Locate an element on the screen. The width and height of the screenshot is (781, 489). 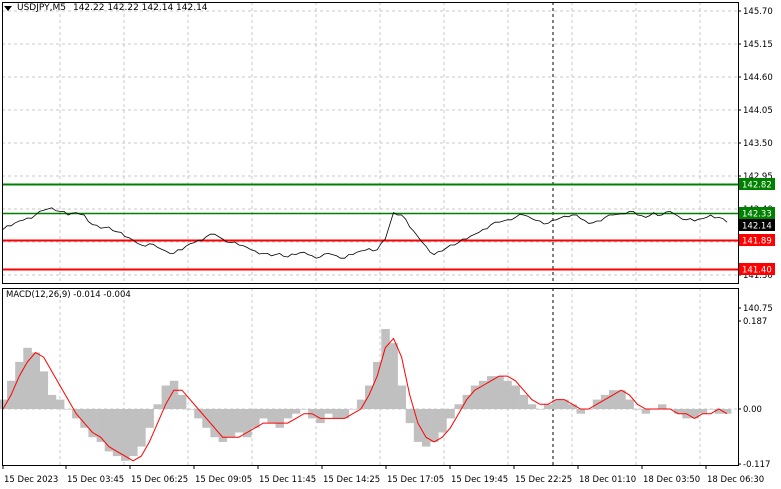
time-tick-label: 15 Dec 19:45 is located at coordinates (479, 480).